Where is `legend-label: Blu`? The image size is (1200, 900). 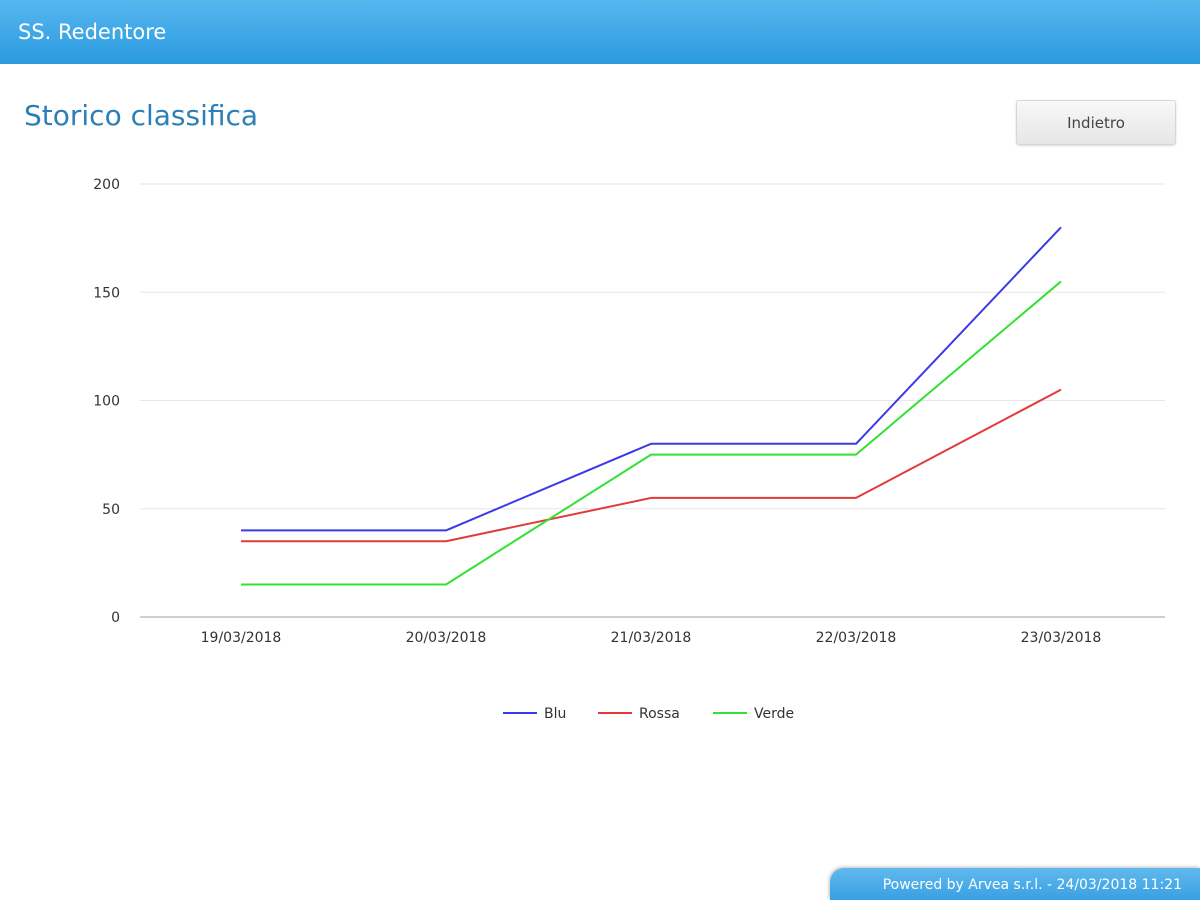 legend-label: Blu is located at coordinates (555, 714).